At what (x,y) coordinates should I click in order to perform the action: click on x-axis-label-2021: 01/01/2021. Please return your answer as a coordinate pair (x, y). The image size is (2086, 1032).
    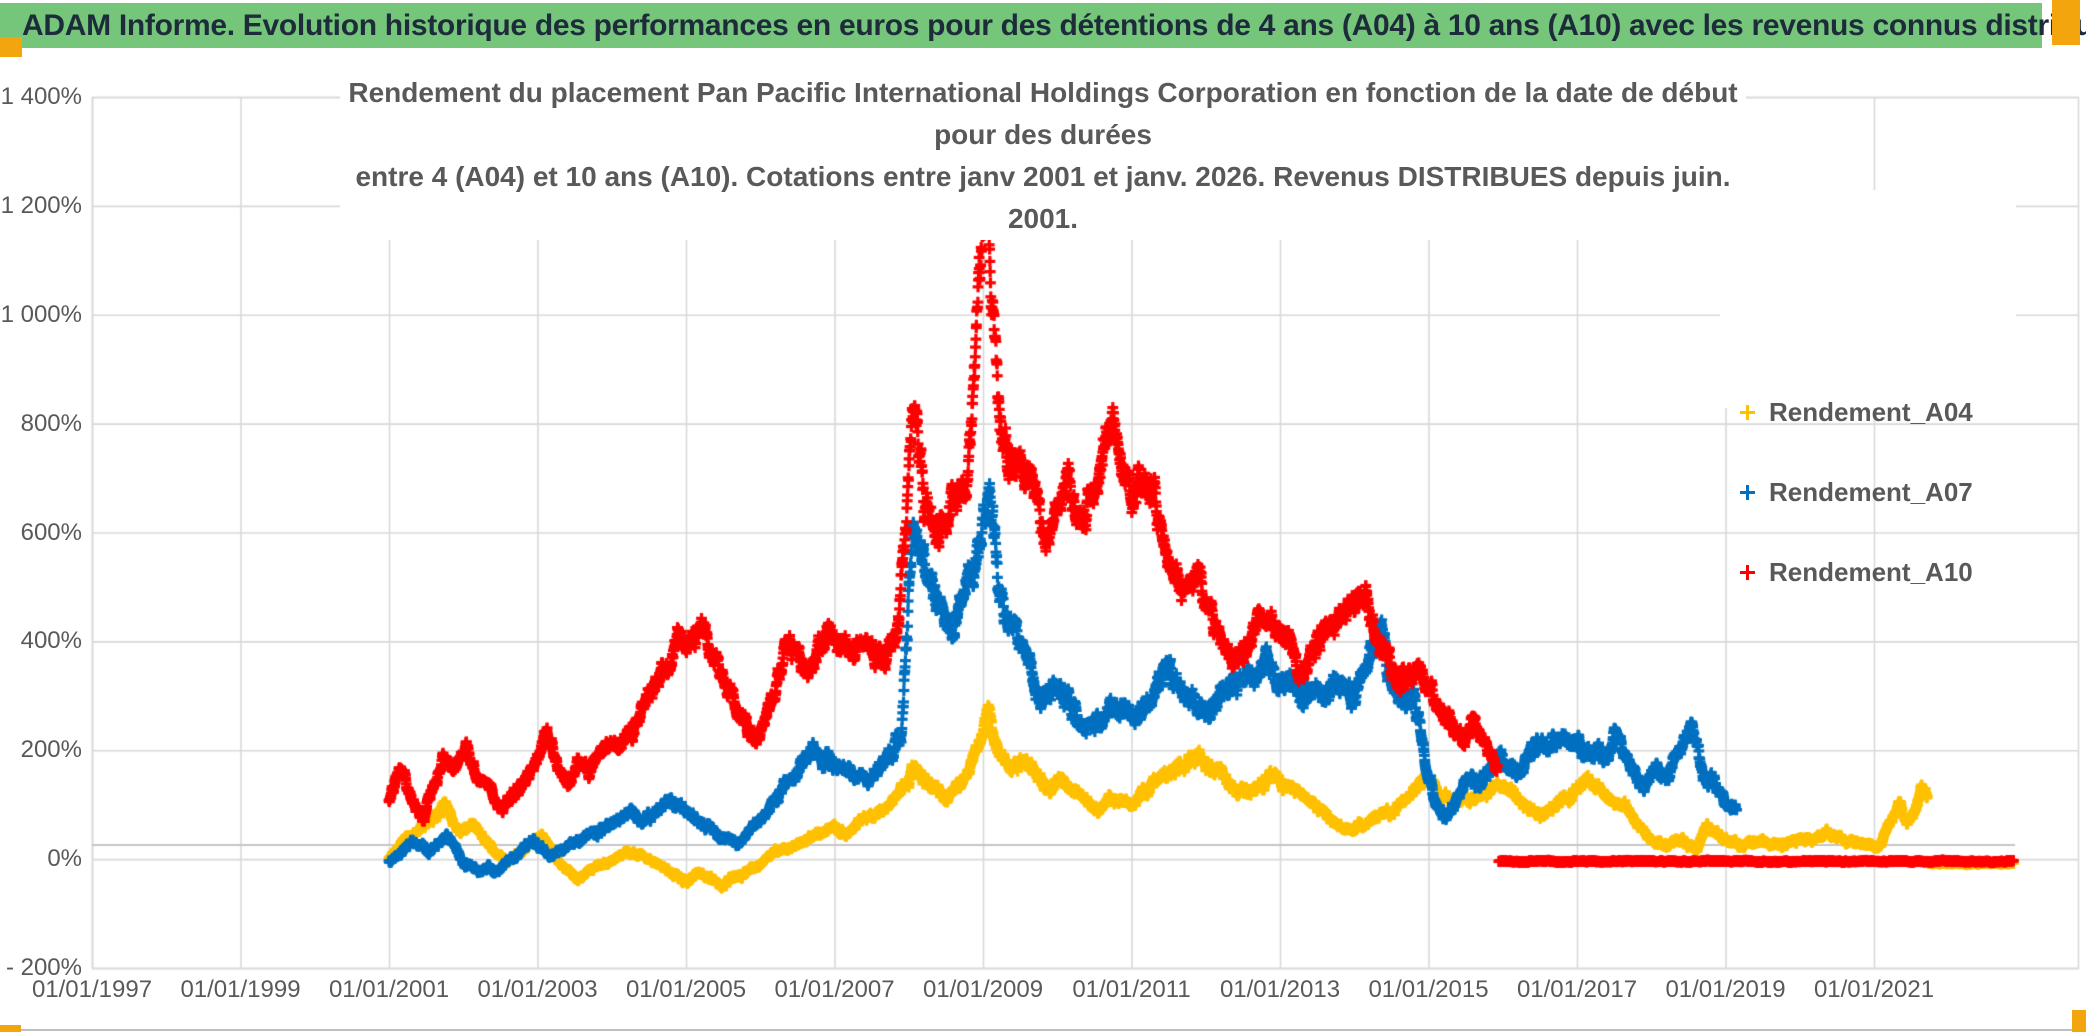
    Looking at the image, I should click on (1874, 989).